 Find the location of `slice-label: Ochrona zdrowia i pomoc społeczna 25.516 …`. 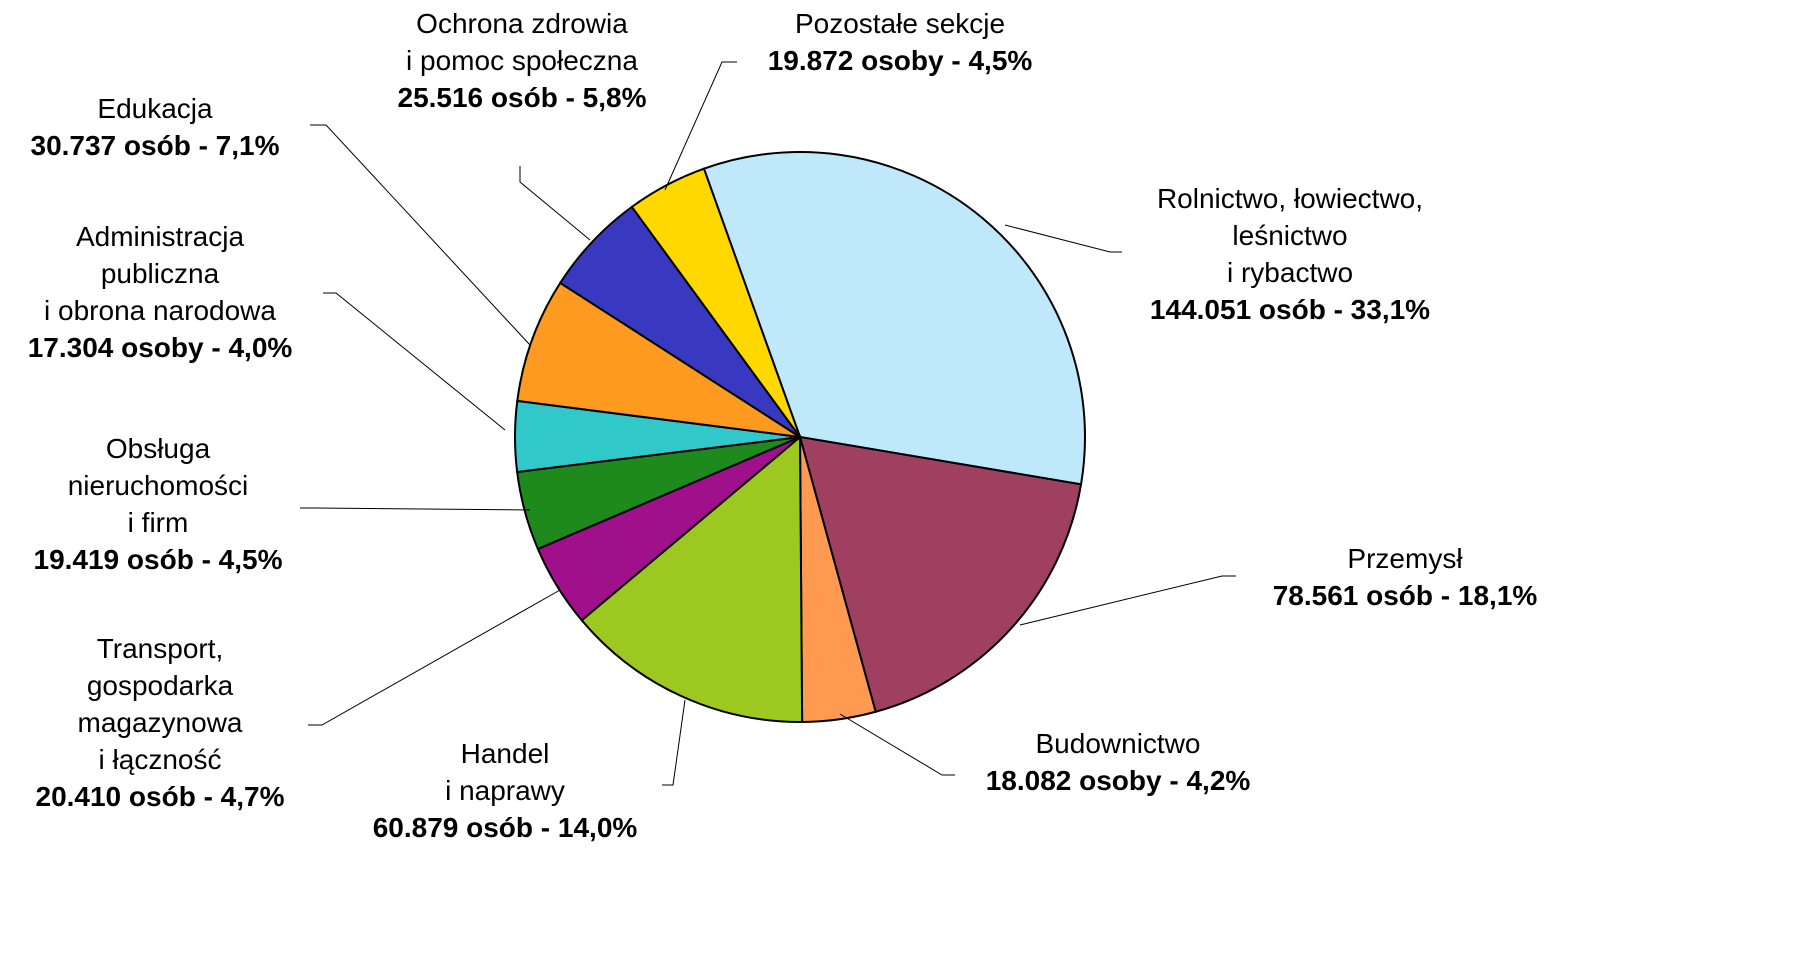

slice-label: Ochrona zdrowia i pomoc społeczna 25.516 … is located at coordinates (521, 60).